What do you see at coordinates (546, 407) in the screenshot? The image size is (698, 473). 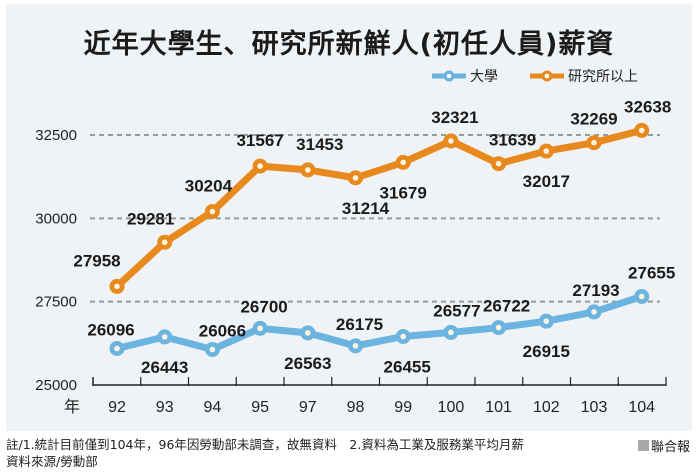 I see `x-tick-label: 102` at bounding box center [546, 407].